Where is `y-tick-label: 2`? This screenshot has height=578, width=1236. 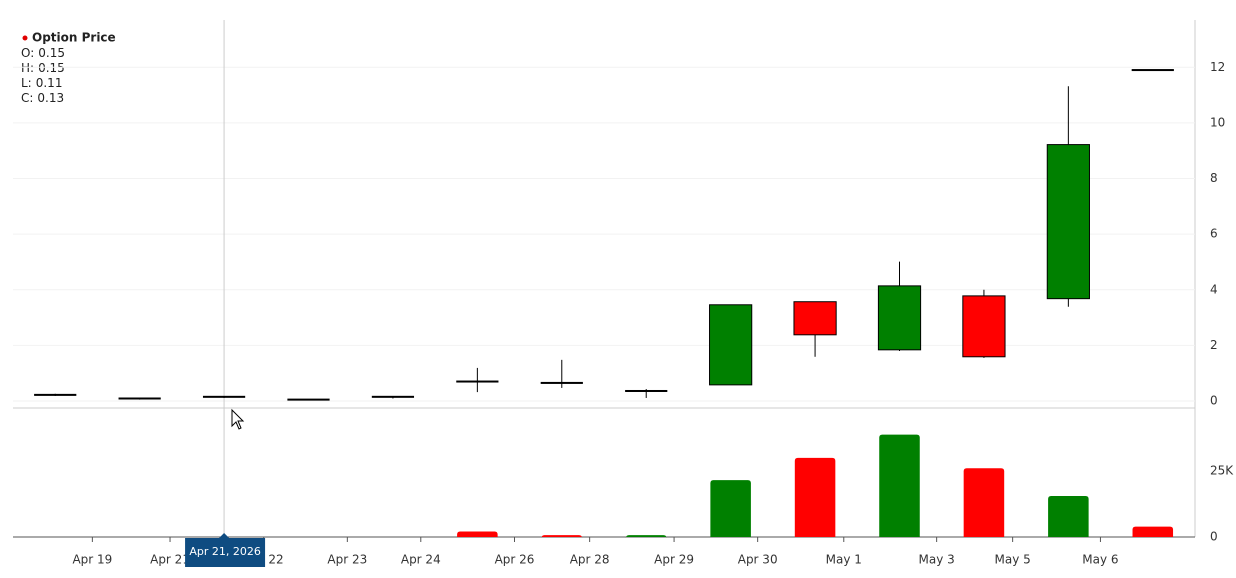 y-tick-label: 2 is located at coordinates (1214, 345).